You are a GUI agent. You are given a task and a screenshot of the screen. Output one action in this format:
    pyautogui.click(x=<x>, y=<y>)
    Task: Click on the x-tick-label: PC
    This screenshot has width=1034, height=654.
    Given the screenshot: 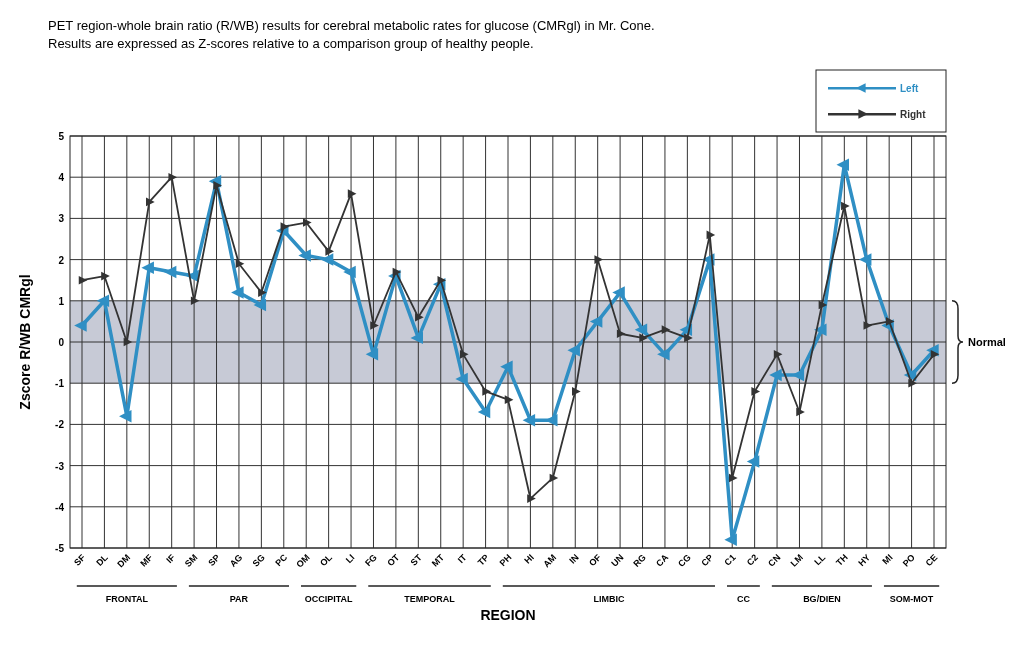 What is the action you would take?
    pyautogui.click(x=281, y=560)
    